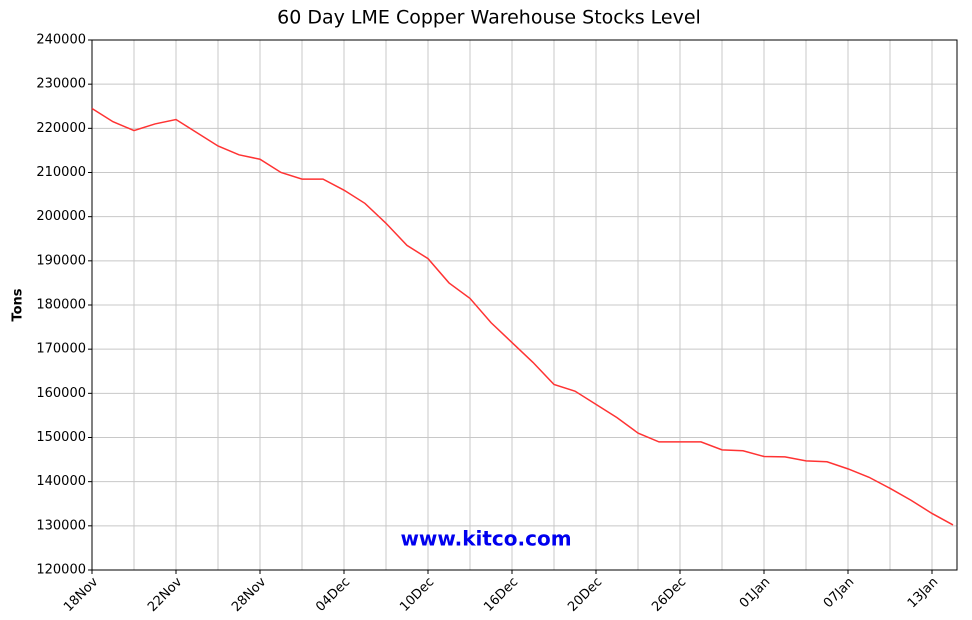 The image size is (972, 620). Describe the element at coordinates (61, 481) in the screenshot. I see `y-tick-label: 140000` at that location.